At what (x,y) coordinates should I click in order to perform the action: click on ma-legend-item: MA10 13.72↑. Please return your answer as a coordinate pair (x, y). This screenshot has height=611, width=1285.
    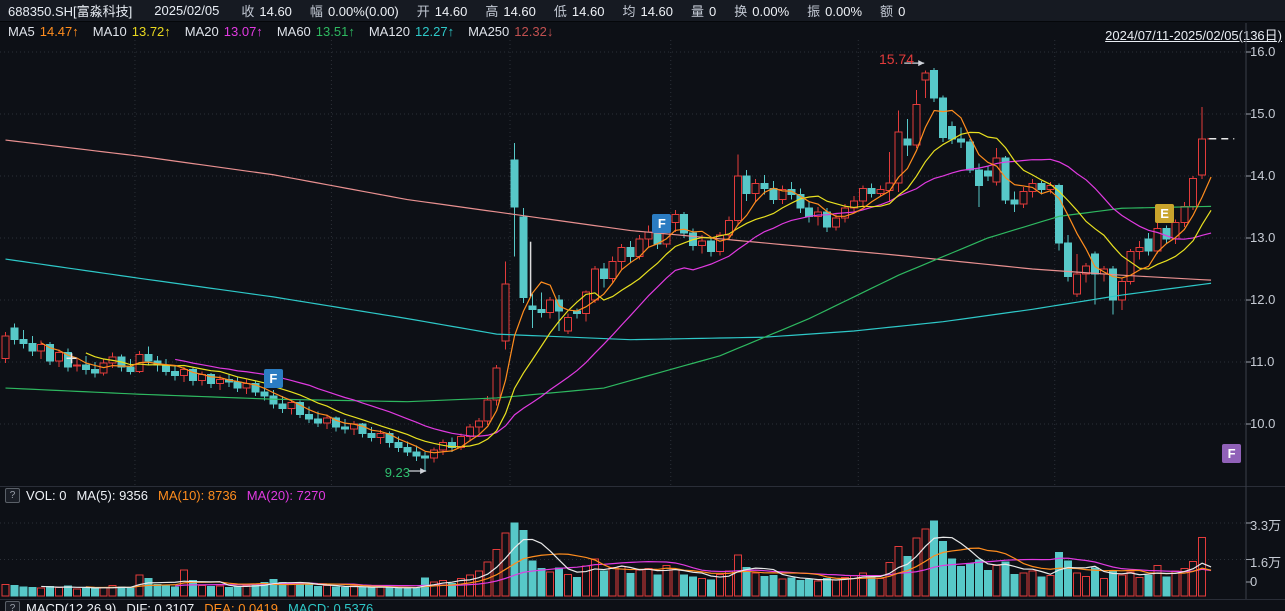
    Looking at the image, I should click on (131, 31).